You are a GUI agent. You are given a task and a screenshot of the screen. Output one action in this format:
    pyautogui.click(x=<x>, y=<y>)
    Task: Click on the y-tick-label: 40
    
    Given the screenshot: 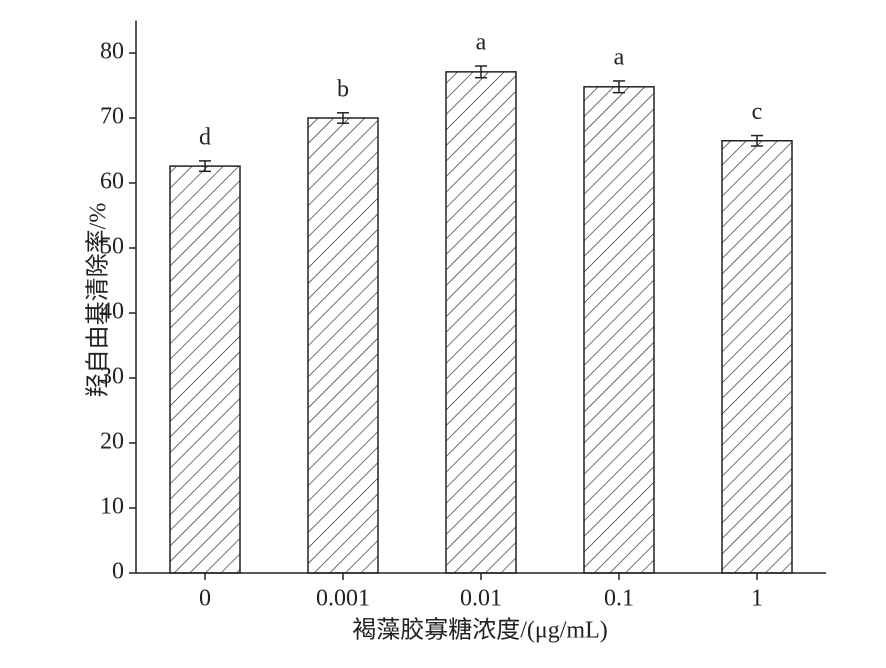 What is the action you would take?
    pyautogui.click(x=112, y=312)
    